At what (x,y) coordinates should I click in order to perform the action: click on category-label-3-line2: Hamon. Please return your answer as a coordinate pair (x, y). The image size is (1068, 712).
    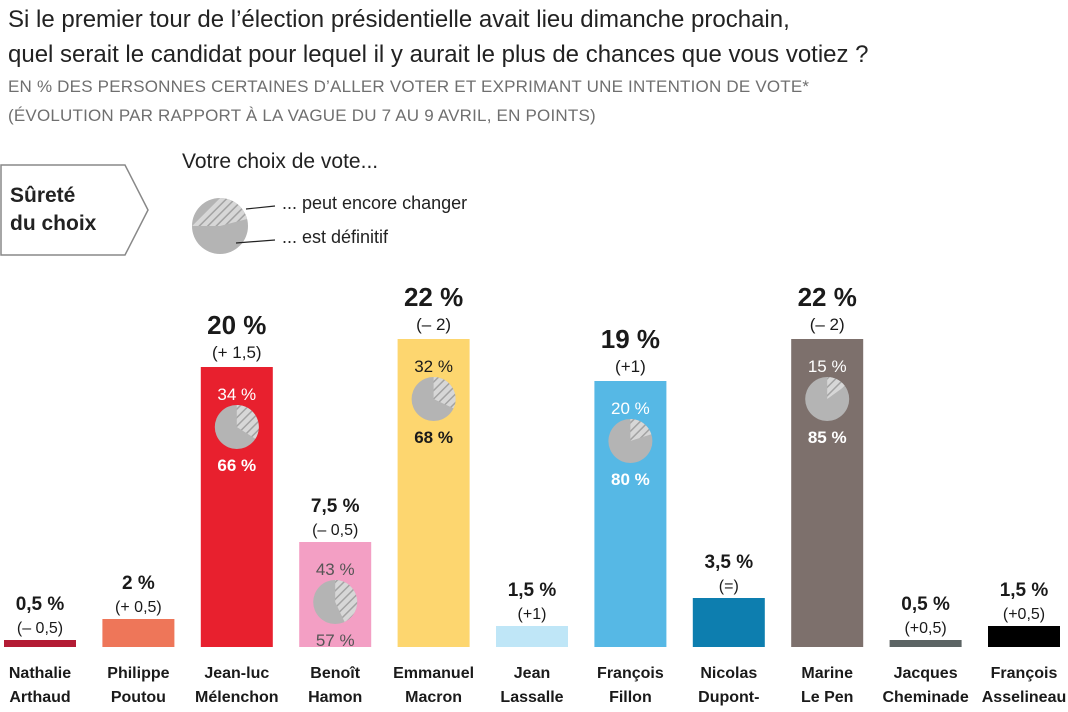
    Looking at the image, I should click on (335, 697).